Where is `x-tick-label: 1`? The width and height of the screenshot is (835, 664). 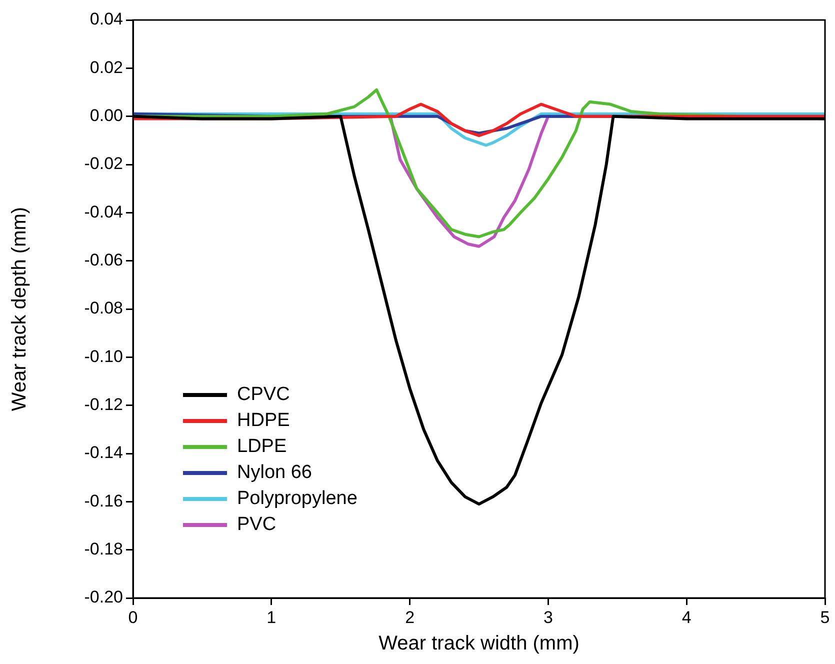 x-tick-label: 1 is located at coordinates (271, 617).